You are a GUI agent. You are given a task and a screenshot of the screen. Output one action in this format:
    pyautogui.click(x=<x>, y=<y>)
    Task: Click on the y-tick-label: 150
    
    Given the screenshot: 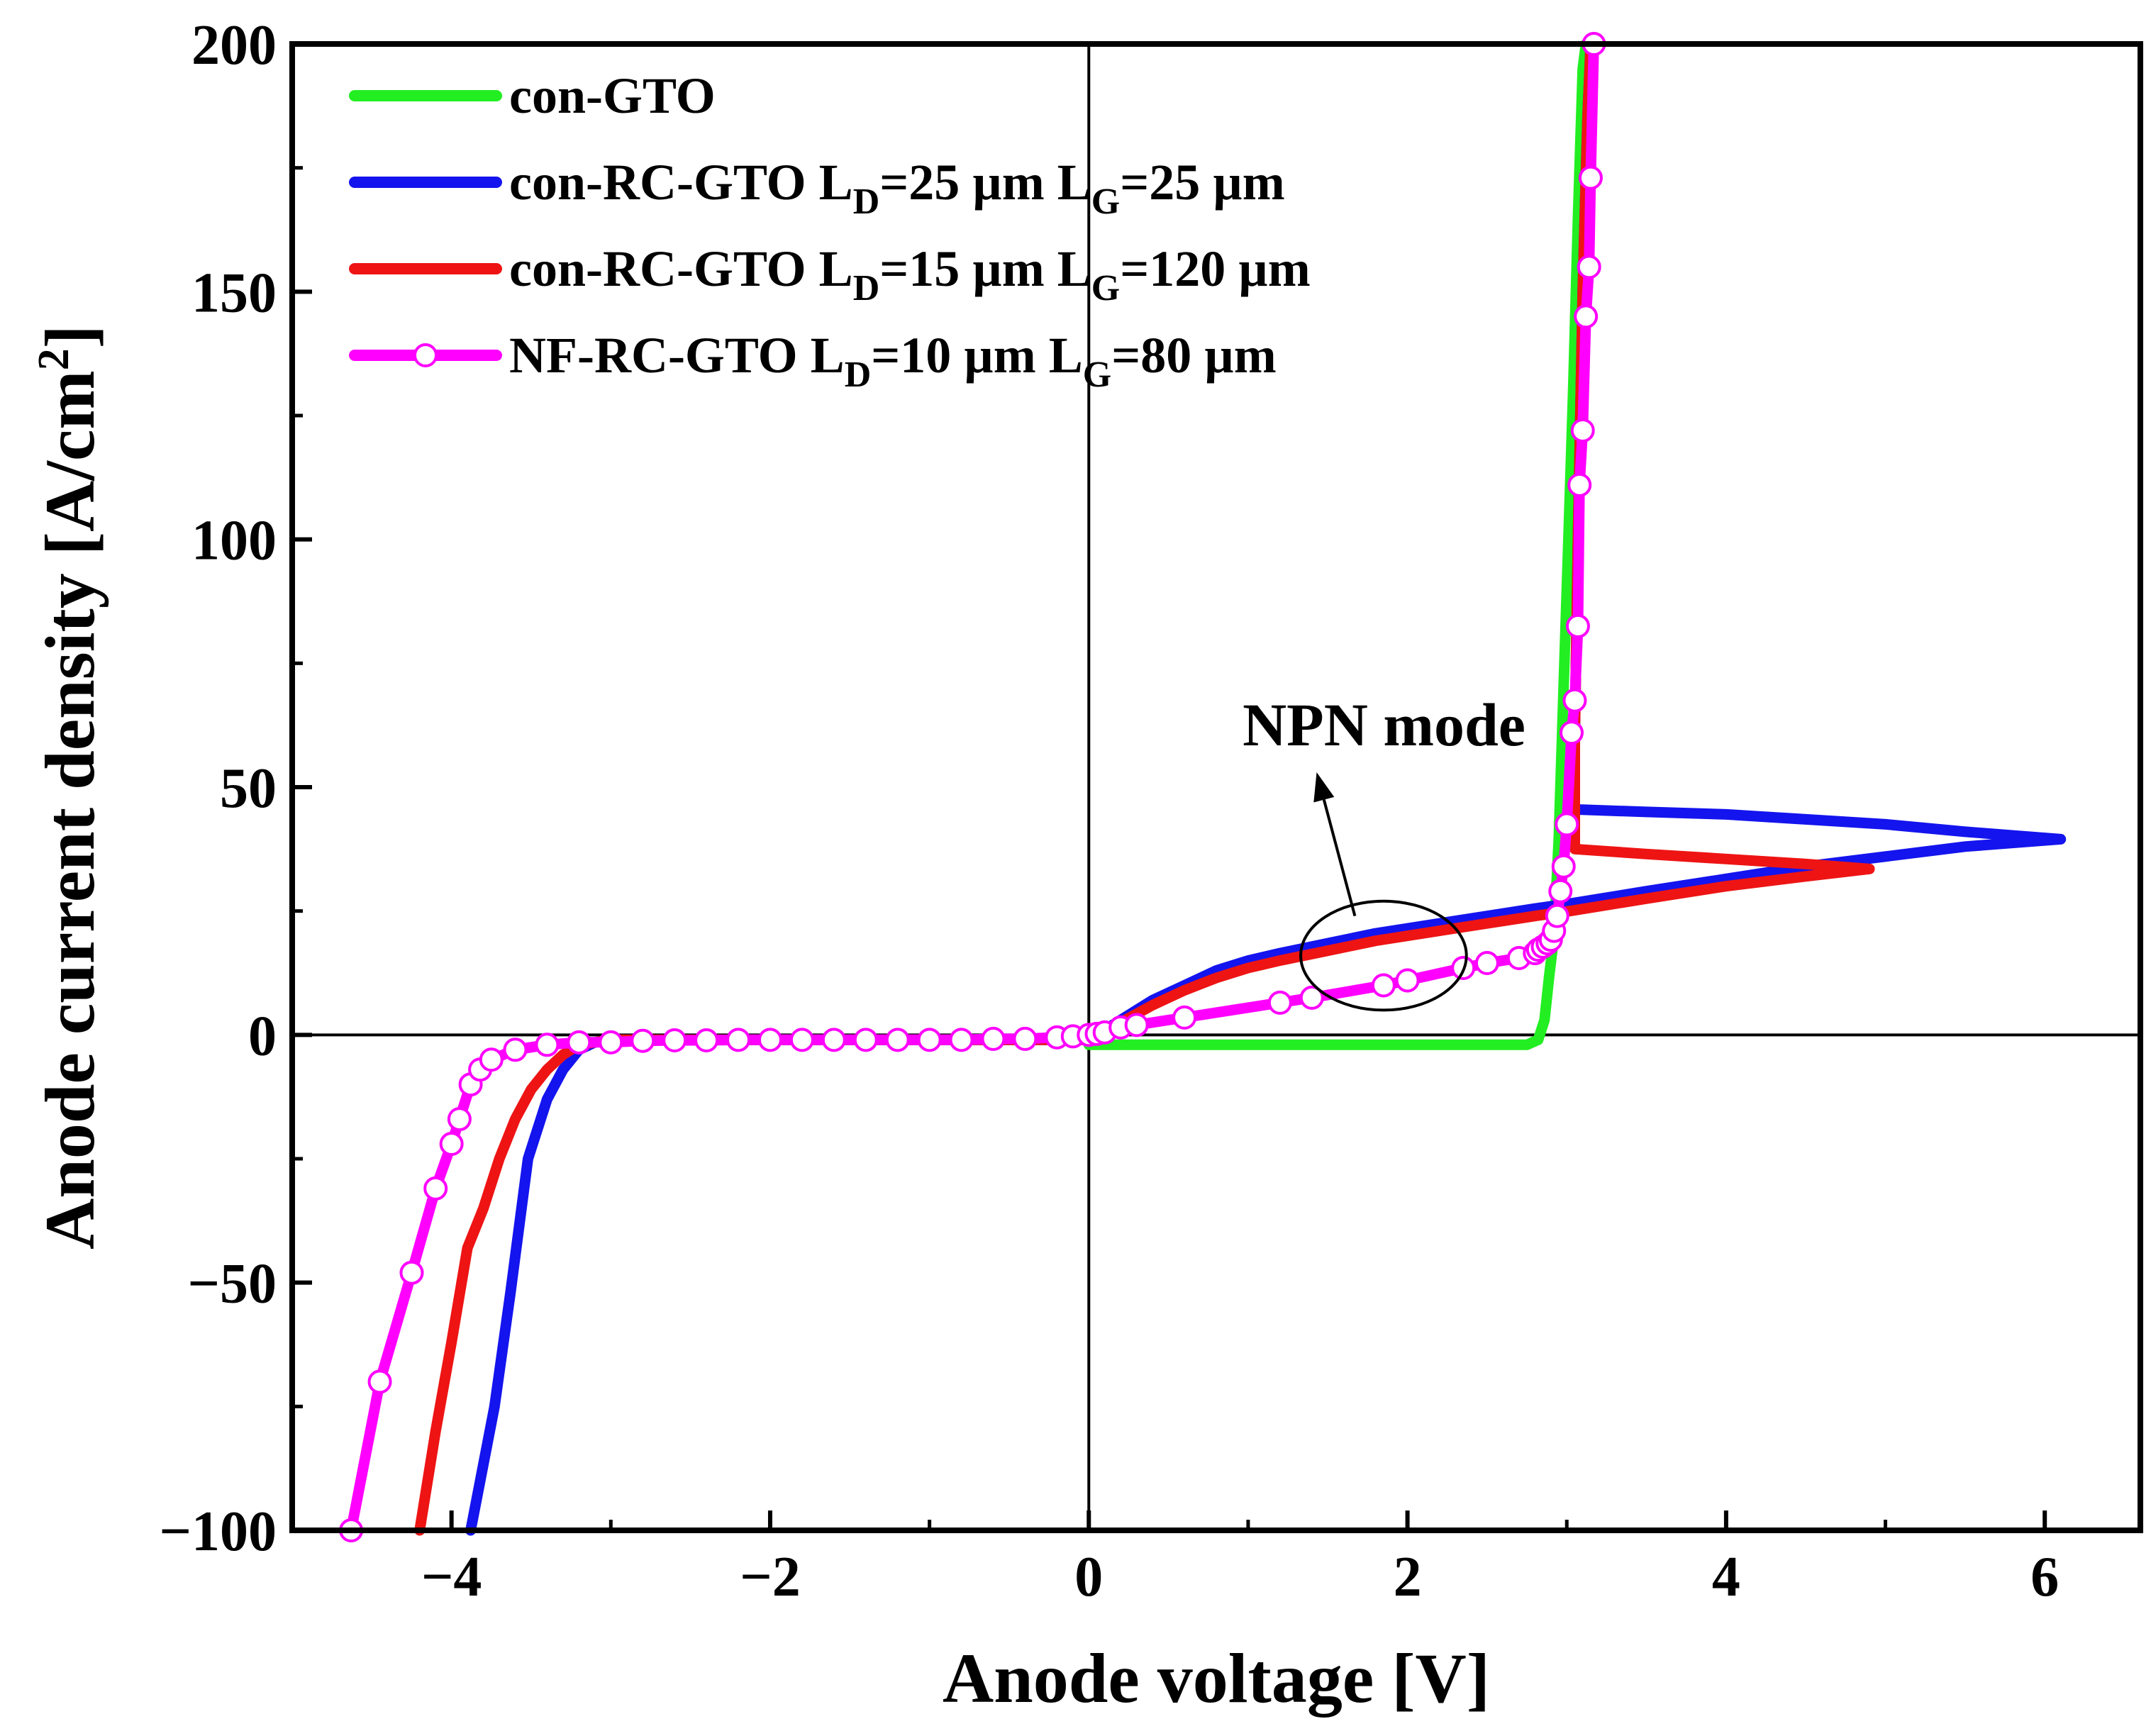 What is the action you would take?
    pyautogui.click(x=234, y=293)
    